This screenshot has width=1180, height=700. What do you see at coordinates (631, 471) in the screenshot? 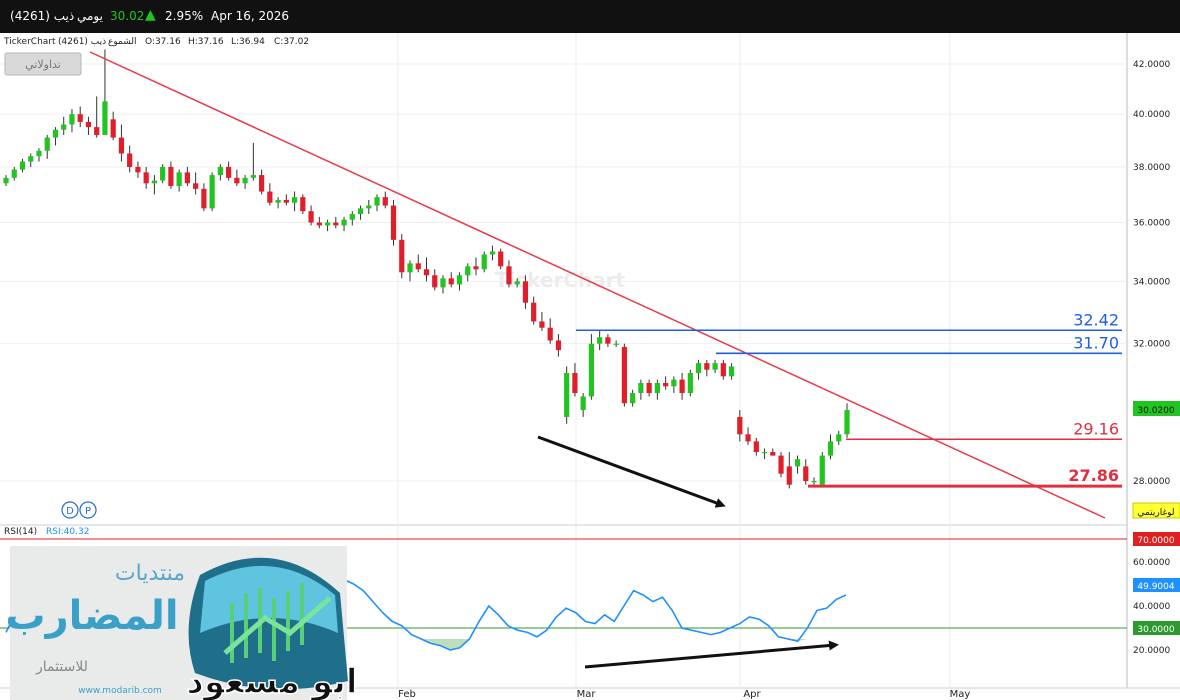
I see `price-down-arrow` at bounding box center [631, 471].